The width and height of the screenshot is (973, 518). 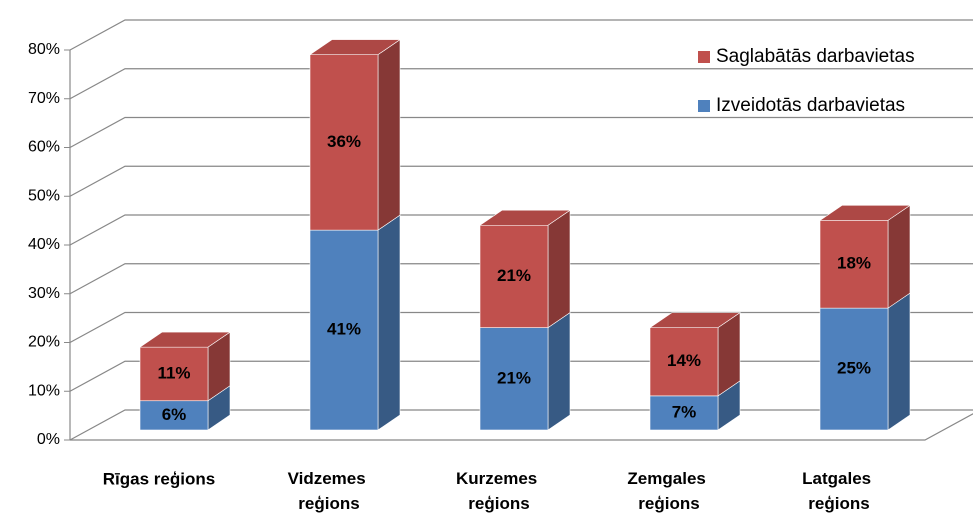 I want to click on y-tick-label: 20%, so click(x=44, y=342).